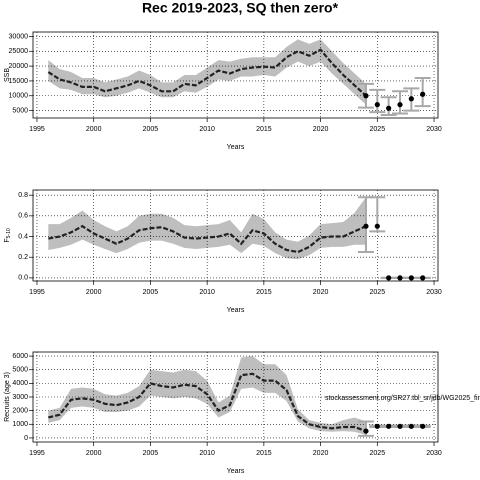 The height and width of the screenshot is (480, 480). What do you see at coordinates (20, 424) in the screenshot?
I see `y-tick-label: 1000` at bounding box center [20, 424].